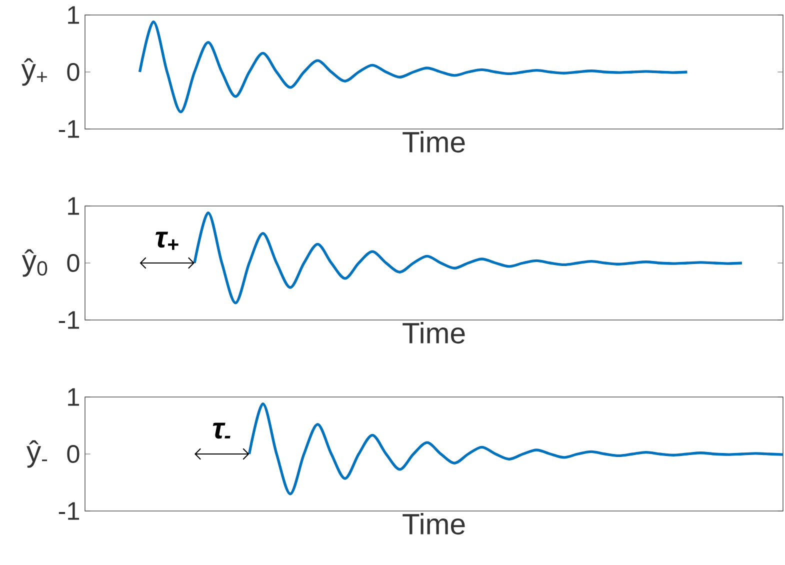  Describe the element at coordinates (34, 72) in the screenshot. I see `y-axis-title: ŷ$_{+}$` at that location.